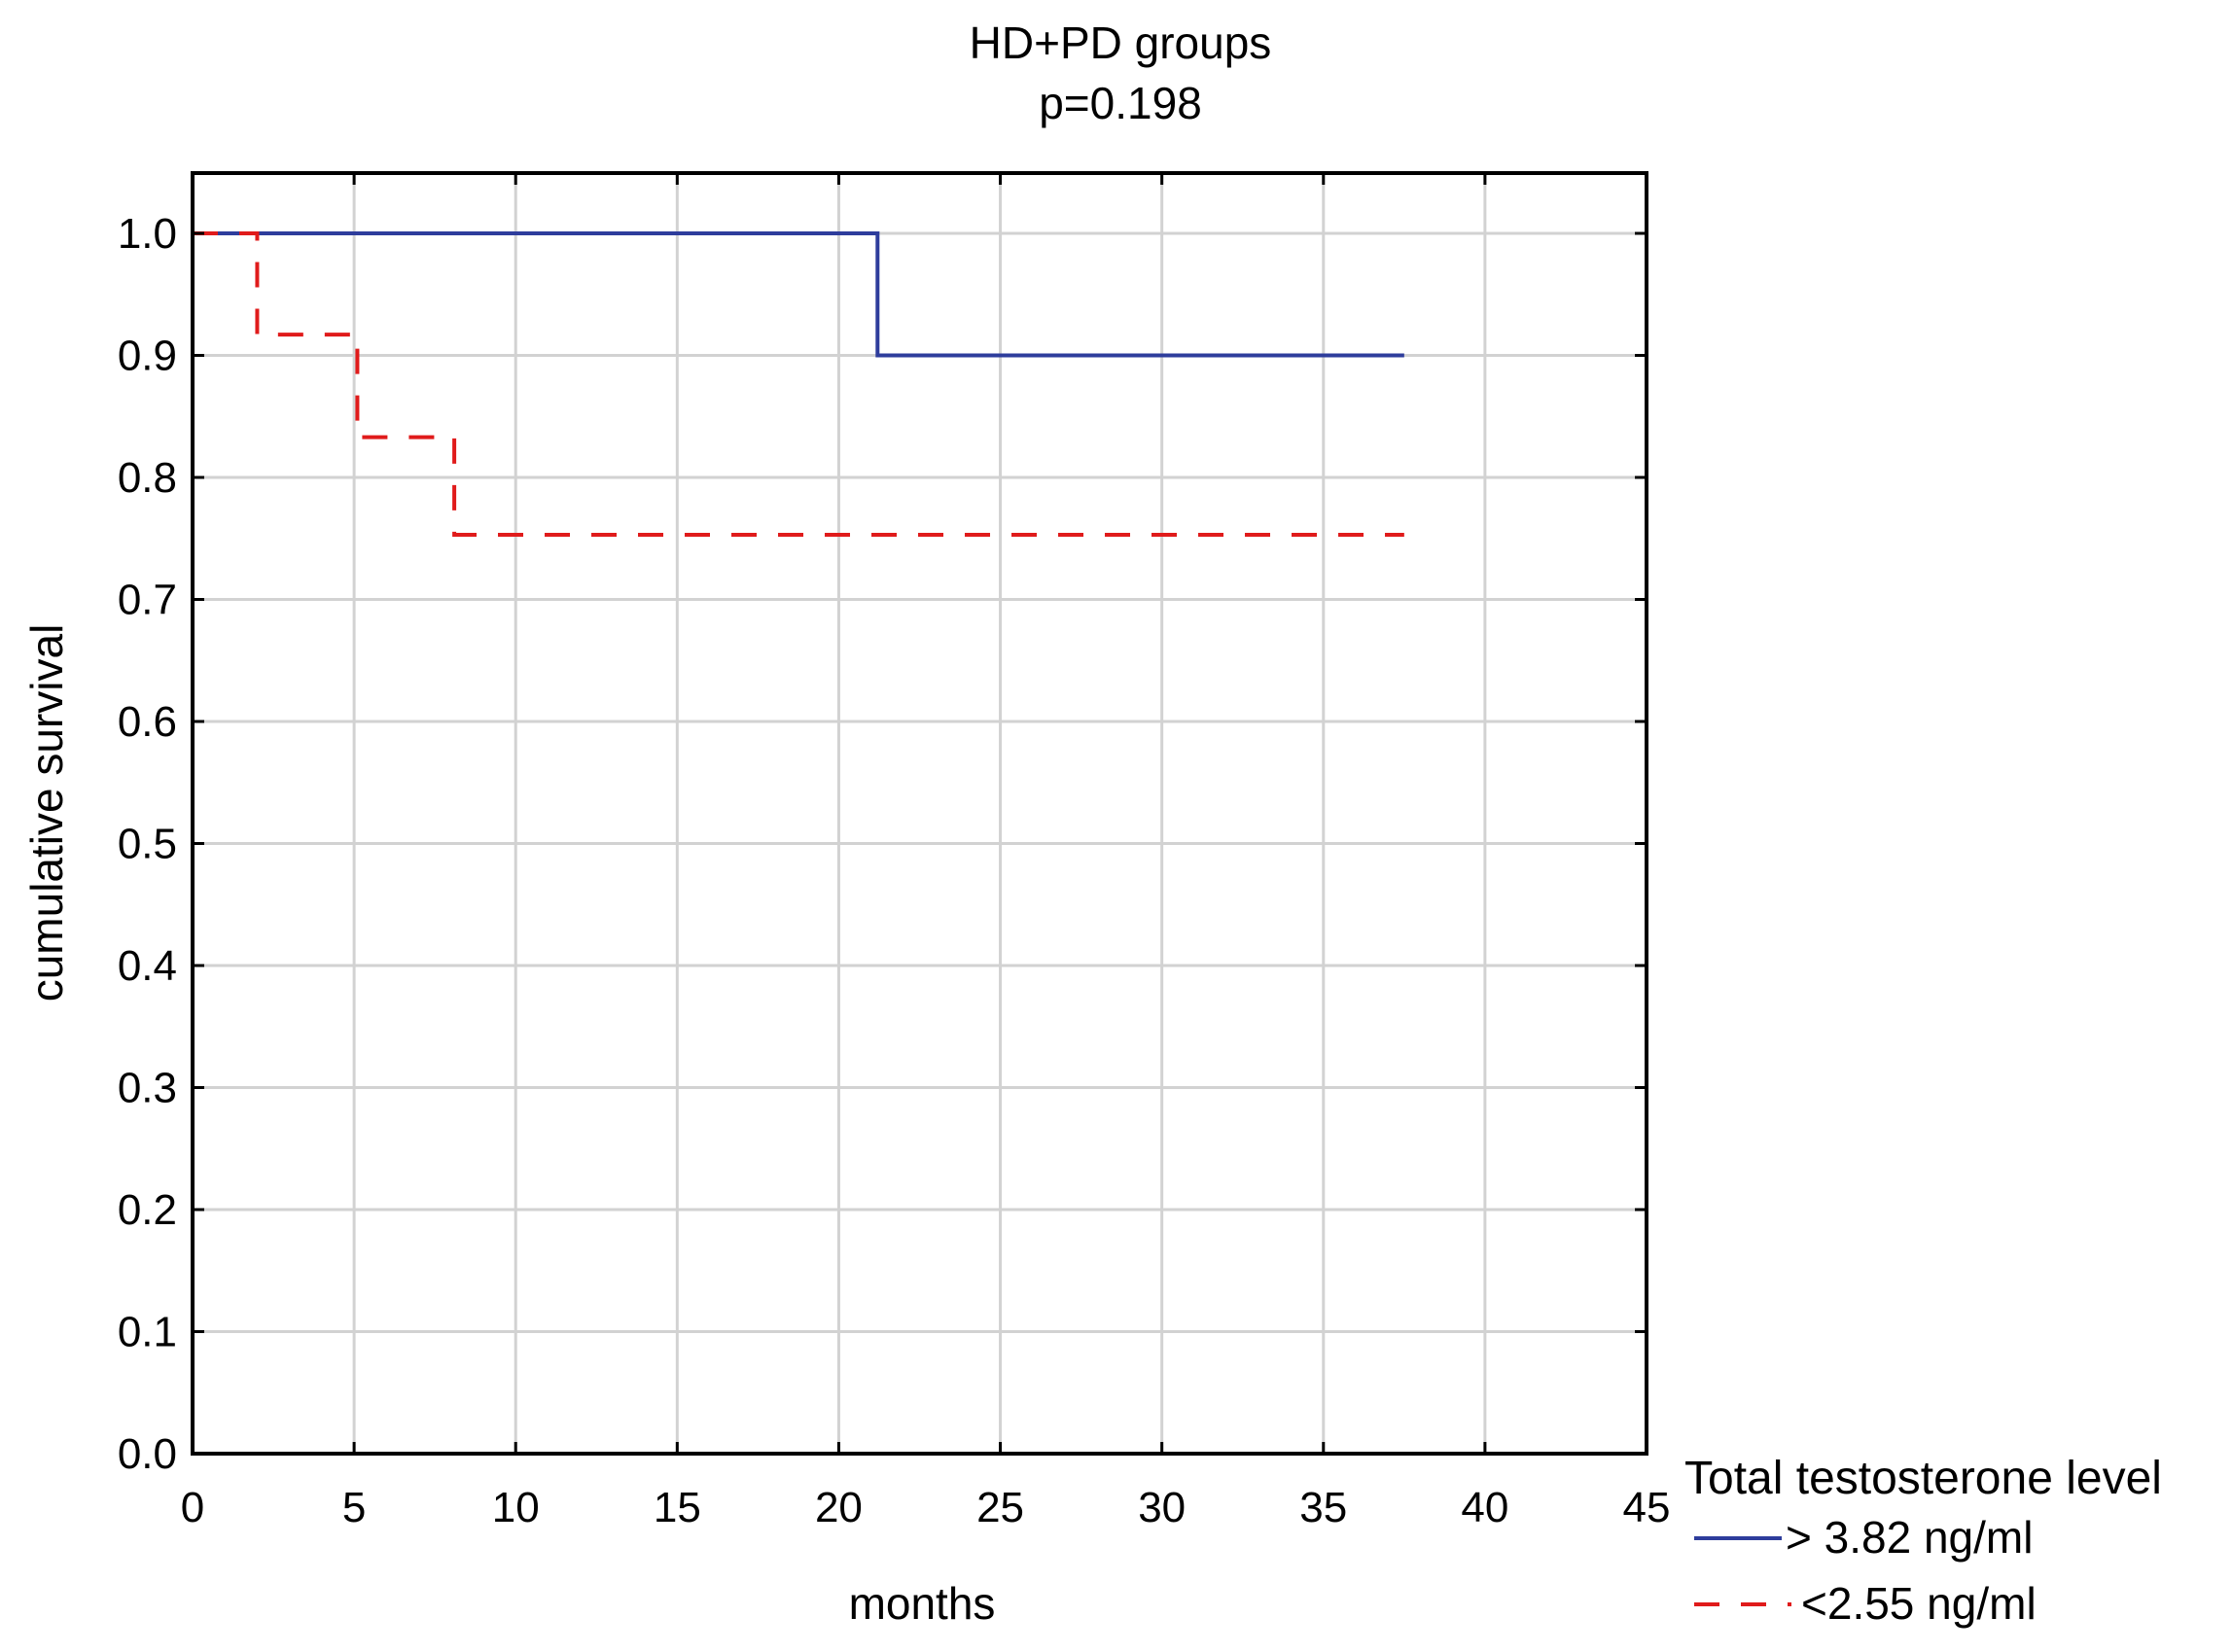 The height and width of the screenshot is (1652, 2232). Describe the element at coordinates (839, 1507) in the screenshot. I see `x-tick-label-20: 20` at that location.